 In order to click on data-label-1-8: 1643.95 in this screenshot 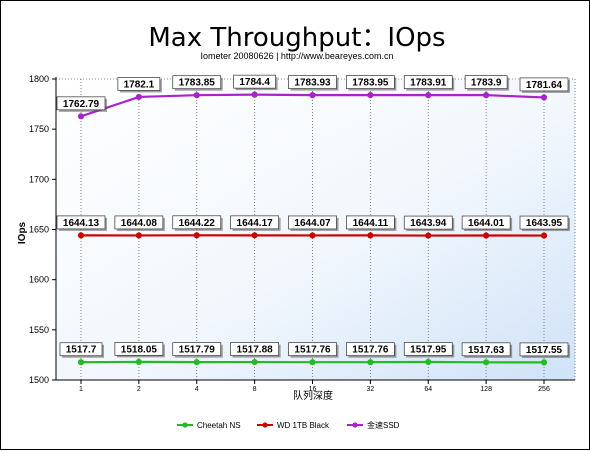, I will do `click(544, 223)`.